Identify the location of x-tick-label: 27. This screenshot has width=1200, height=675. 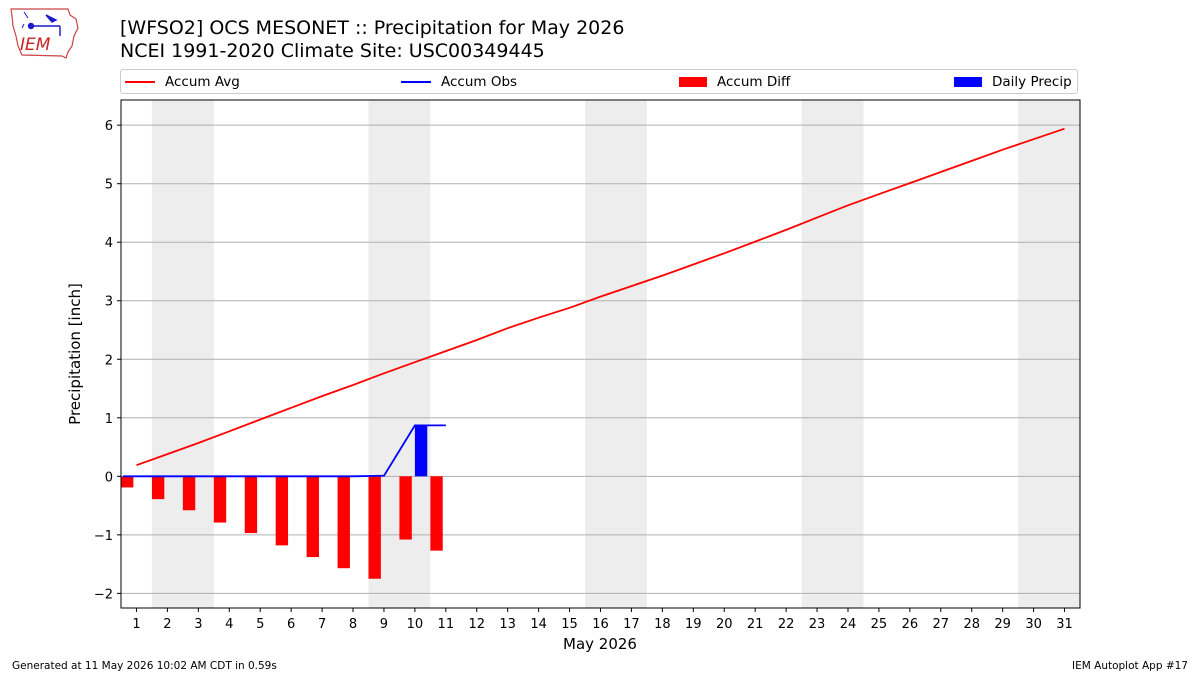
(941, 624).